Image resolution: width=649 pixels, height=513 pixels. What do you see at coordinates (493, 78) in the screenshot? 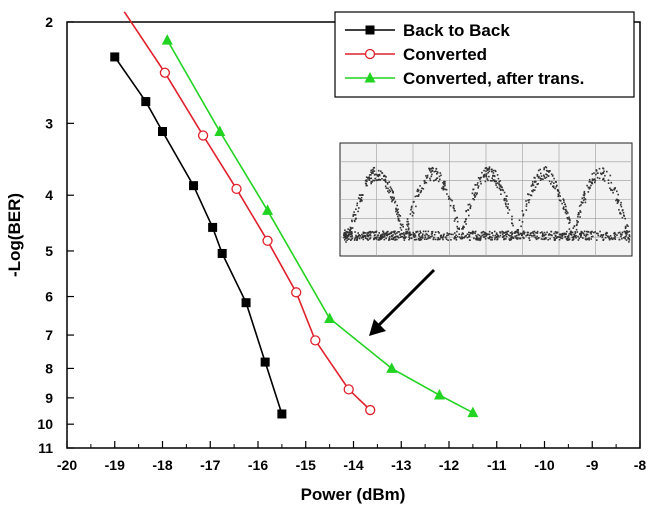
I see `legend-label: Converted, after trans.` at bounding box center [493, 78].